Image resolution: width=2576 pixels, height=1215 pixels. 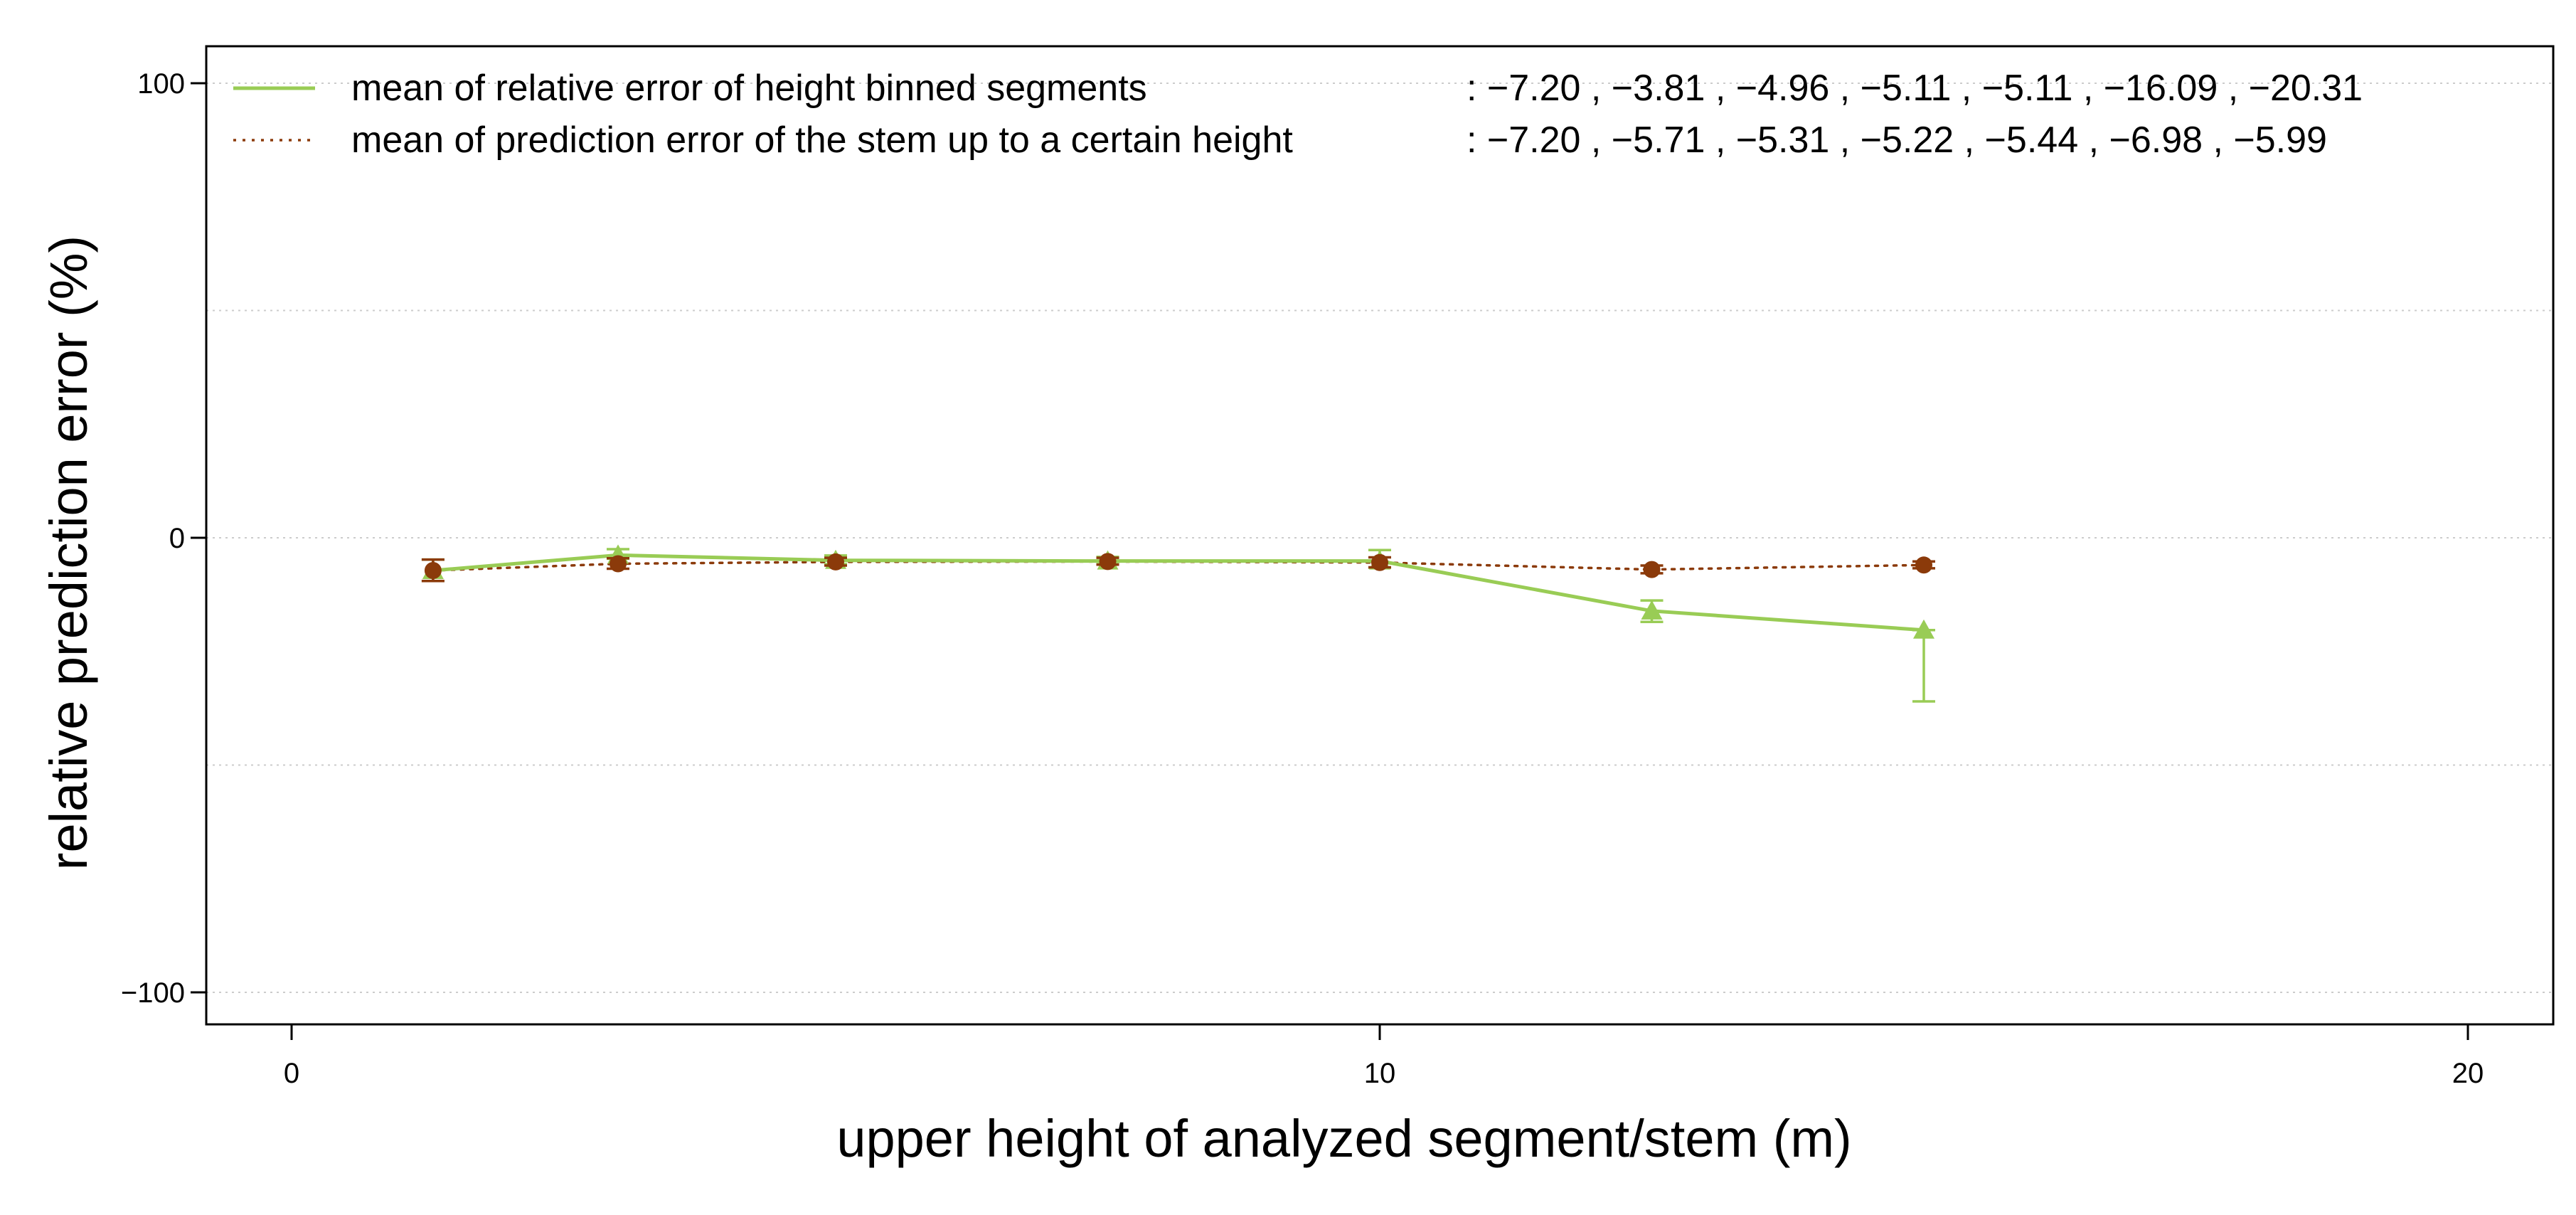 What do you see at coordinates (177, 538) in the screenshot?
I see `y-tick-label: 0` at bounding box center [177, 538].